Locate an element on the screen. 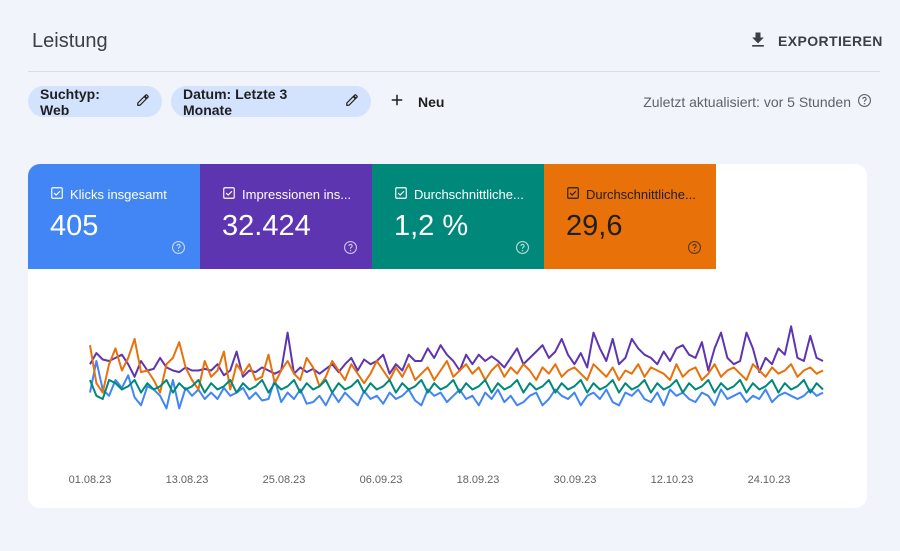  filter-chip-label: Datum: Letzte 3 Monate is located at coordinates (235, 101).